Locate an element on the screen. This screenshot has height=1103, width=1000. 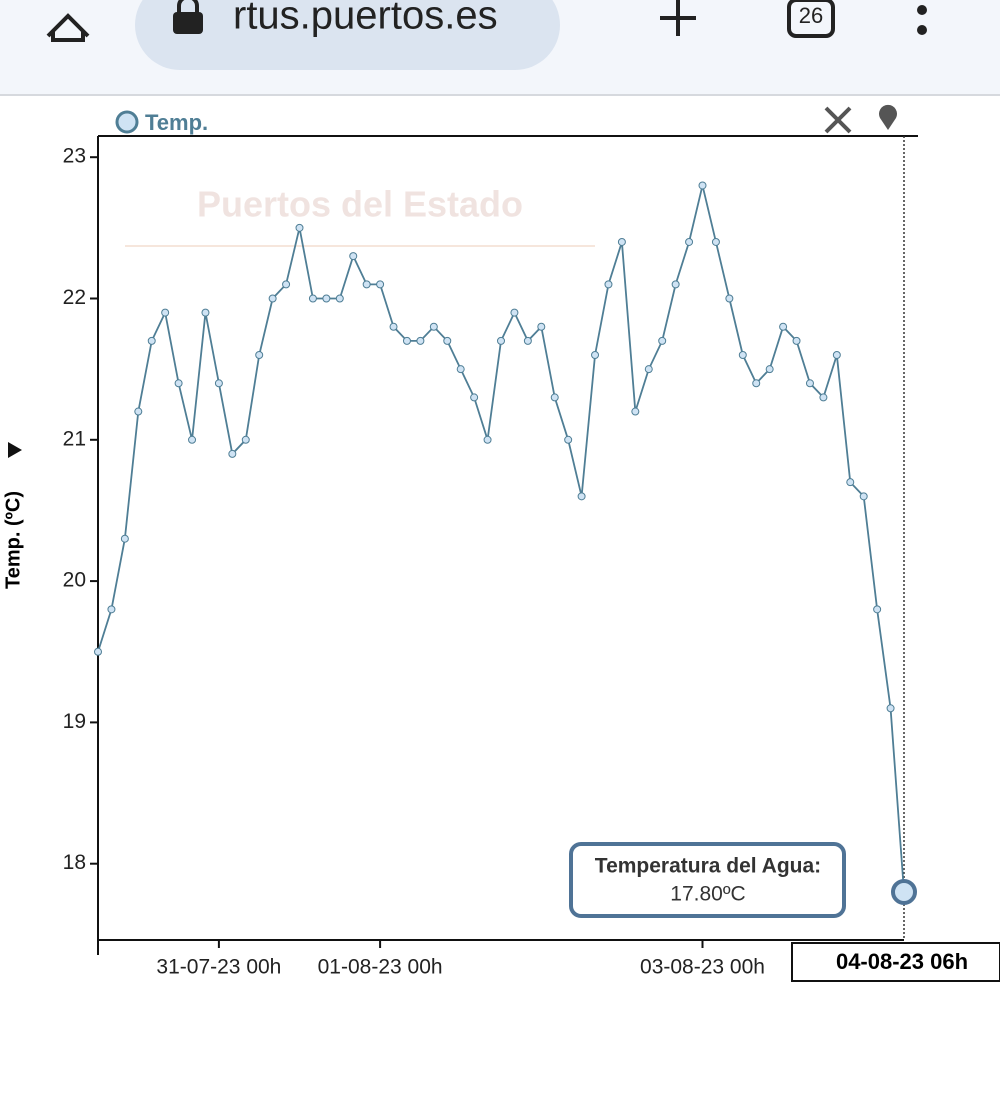
legend-label: Temp. is located at coordinates (176, 122).